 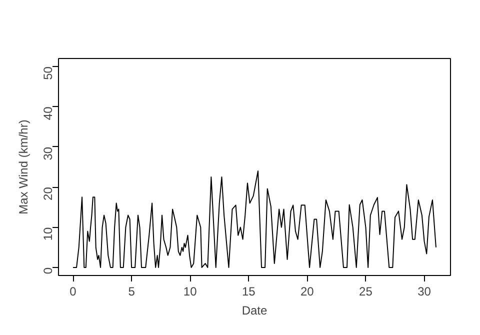 I want to click on y-tick-label: 0, so click(x=48, y=270).